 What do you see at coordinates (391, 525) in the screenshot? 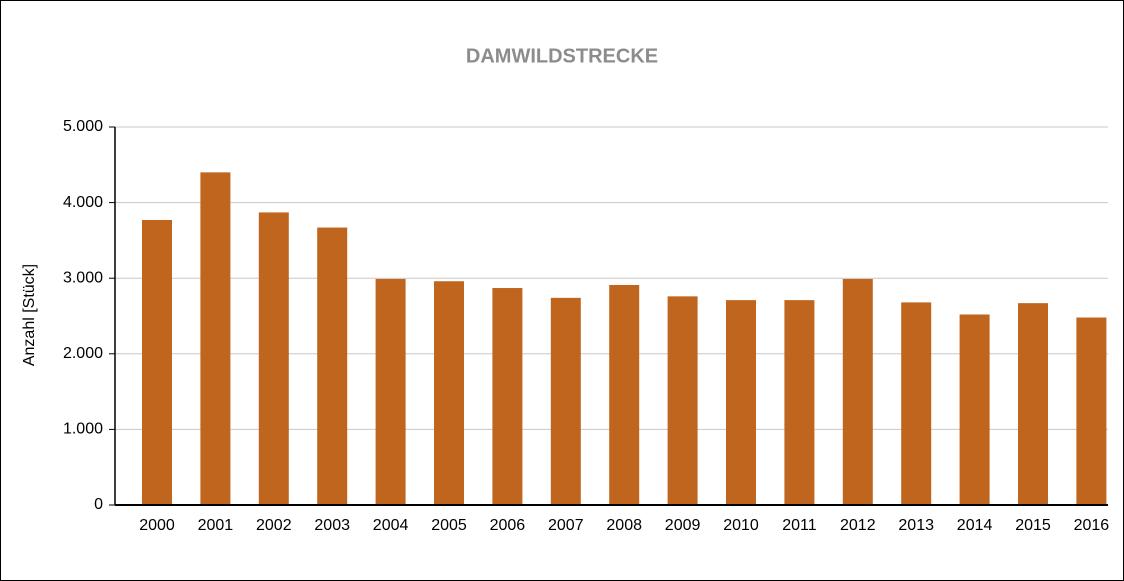
I see `x-tick-label: 2004` at bounding box center [391, 525].